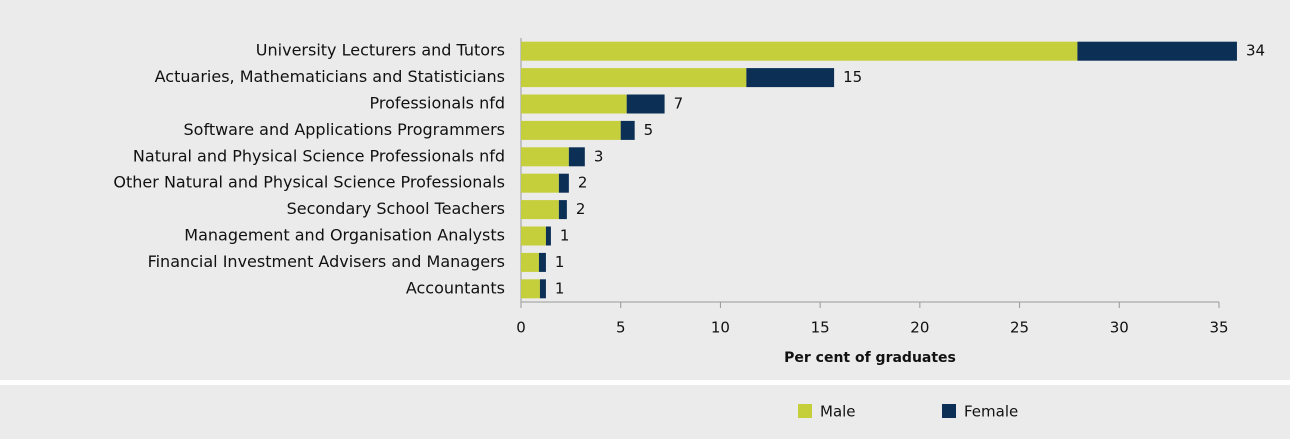 Image resolution: width=1290 pixels, height=439 pixels. What do you see at coordinates (344, 235) in the screenshot?
I see `y-tick-label: Management and Organisation Analysts` at bounding box center [344, 235].